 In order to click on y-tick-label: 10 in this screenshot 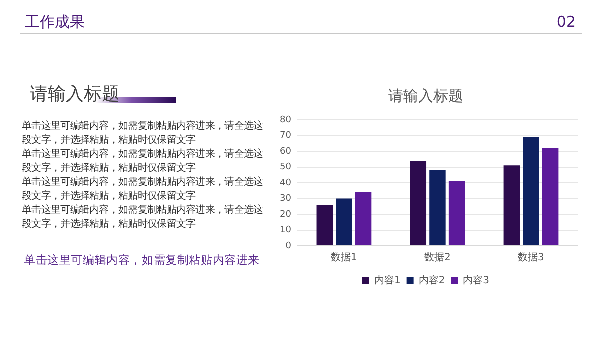, I will do `click(286, 231)`.